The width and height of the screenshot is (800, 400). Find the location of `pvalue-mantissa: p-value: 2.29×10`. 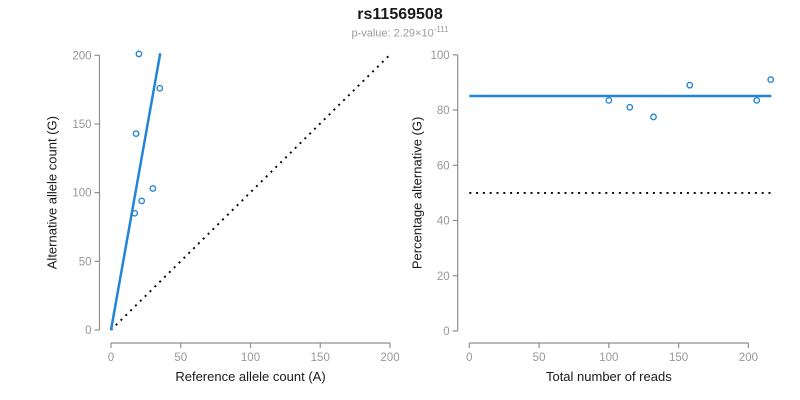

pvalue-mantissa: p-value: 2.29×10 is located at coordinates (392, 33).